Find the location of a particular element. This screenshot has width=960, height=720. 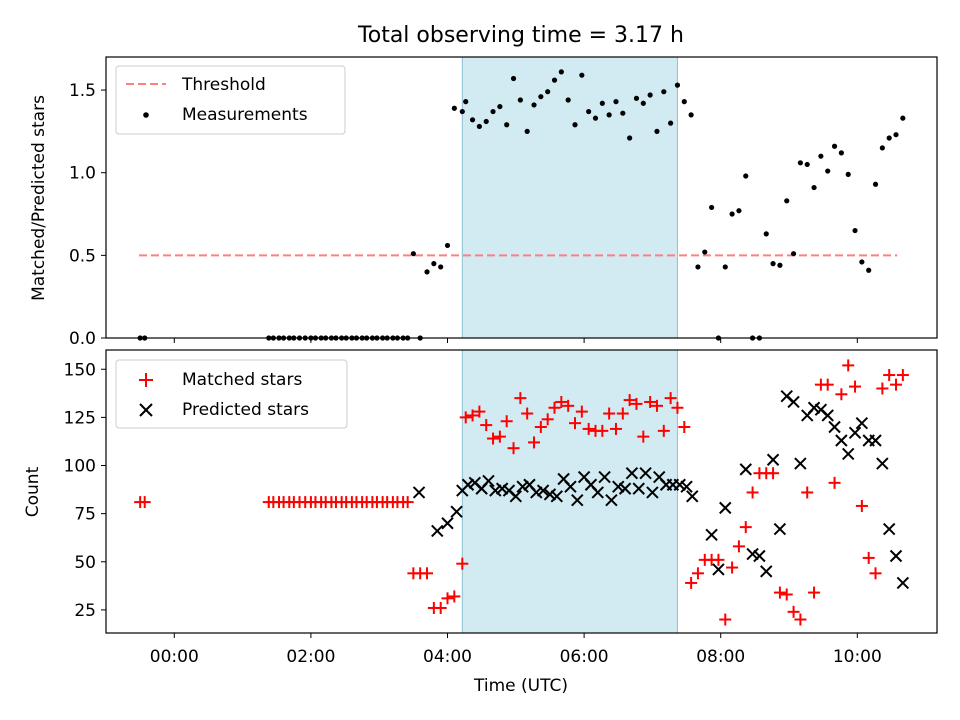

y-tick-label: 100 is located at coordinates (80, 467).